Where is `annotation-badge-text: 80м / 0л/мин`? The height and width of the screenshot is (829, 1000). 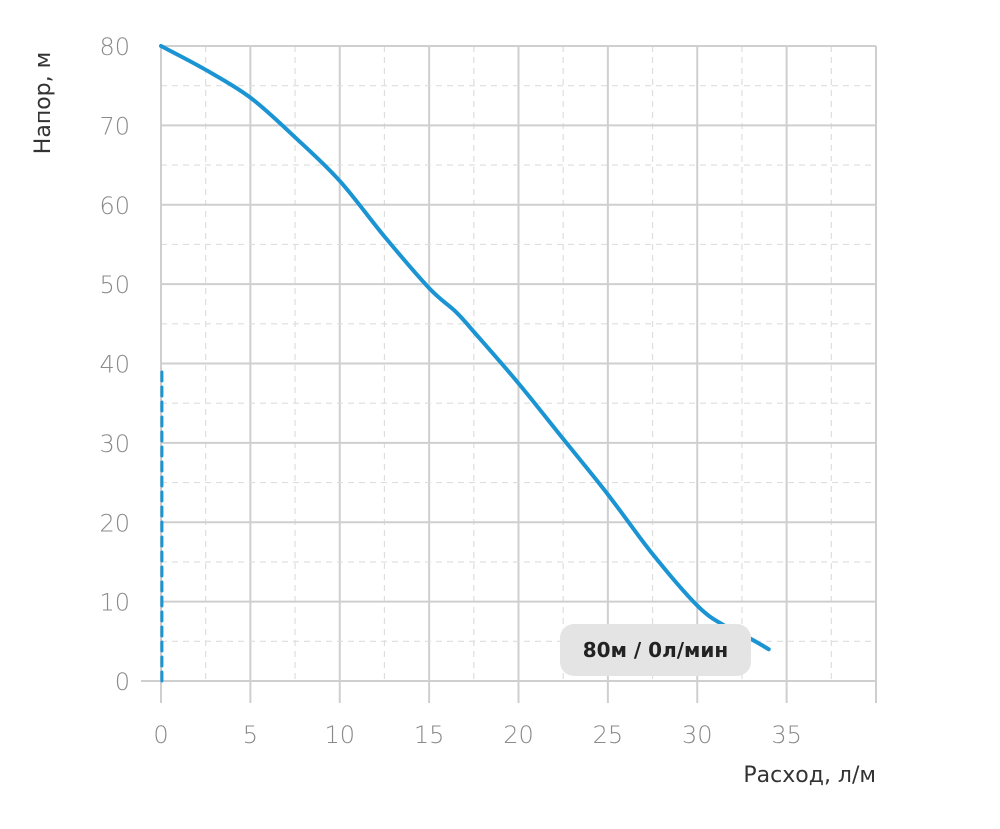
annotation-badge-text: 80м / 0л/мин is located at coordinates (655, 650).